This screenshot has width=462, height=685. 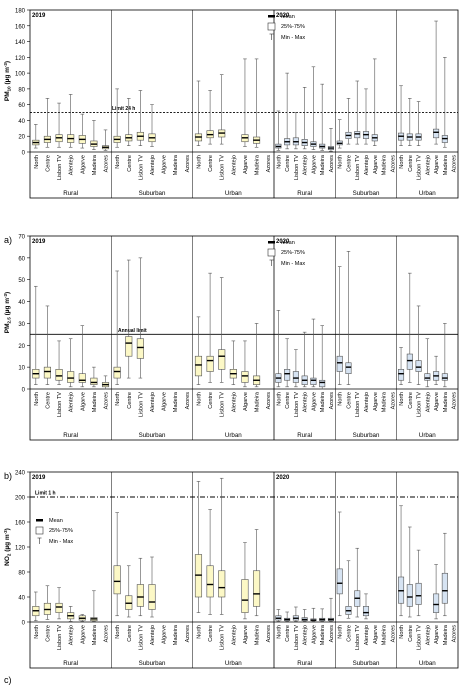 What do you see at coordinates (70, 663) in the screenshot?
I see `group-label: Rural` at bounding box center [70, 663].